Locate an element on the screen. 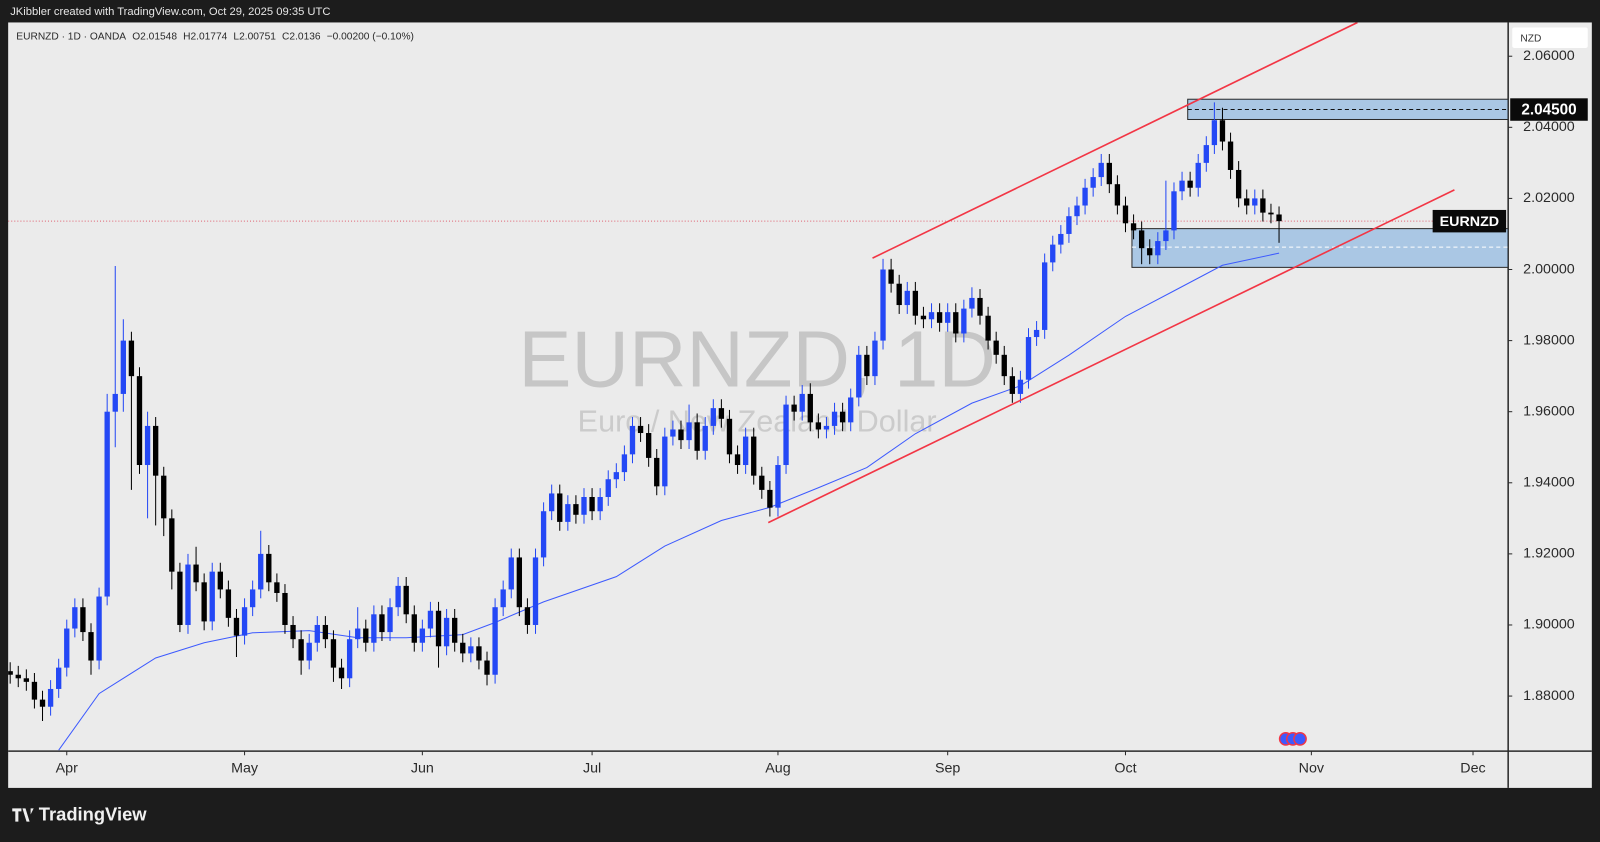 This screenshot has height=842, width=1600. y-tick-label: 1.94000 is located at coordinates (1549, 483).